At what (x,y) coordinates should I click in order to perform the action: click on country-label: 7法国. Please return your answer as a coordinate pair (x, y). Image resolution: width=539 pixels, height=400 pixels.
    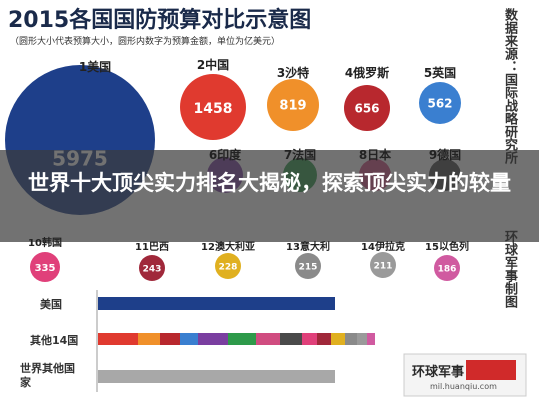
    Looking at the image, I should click on (300, 155).